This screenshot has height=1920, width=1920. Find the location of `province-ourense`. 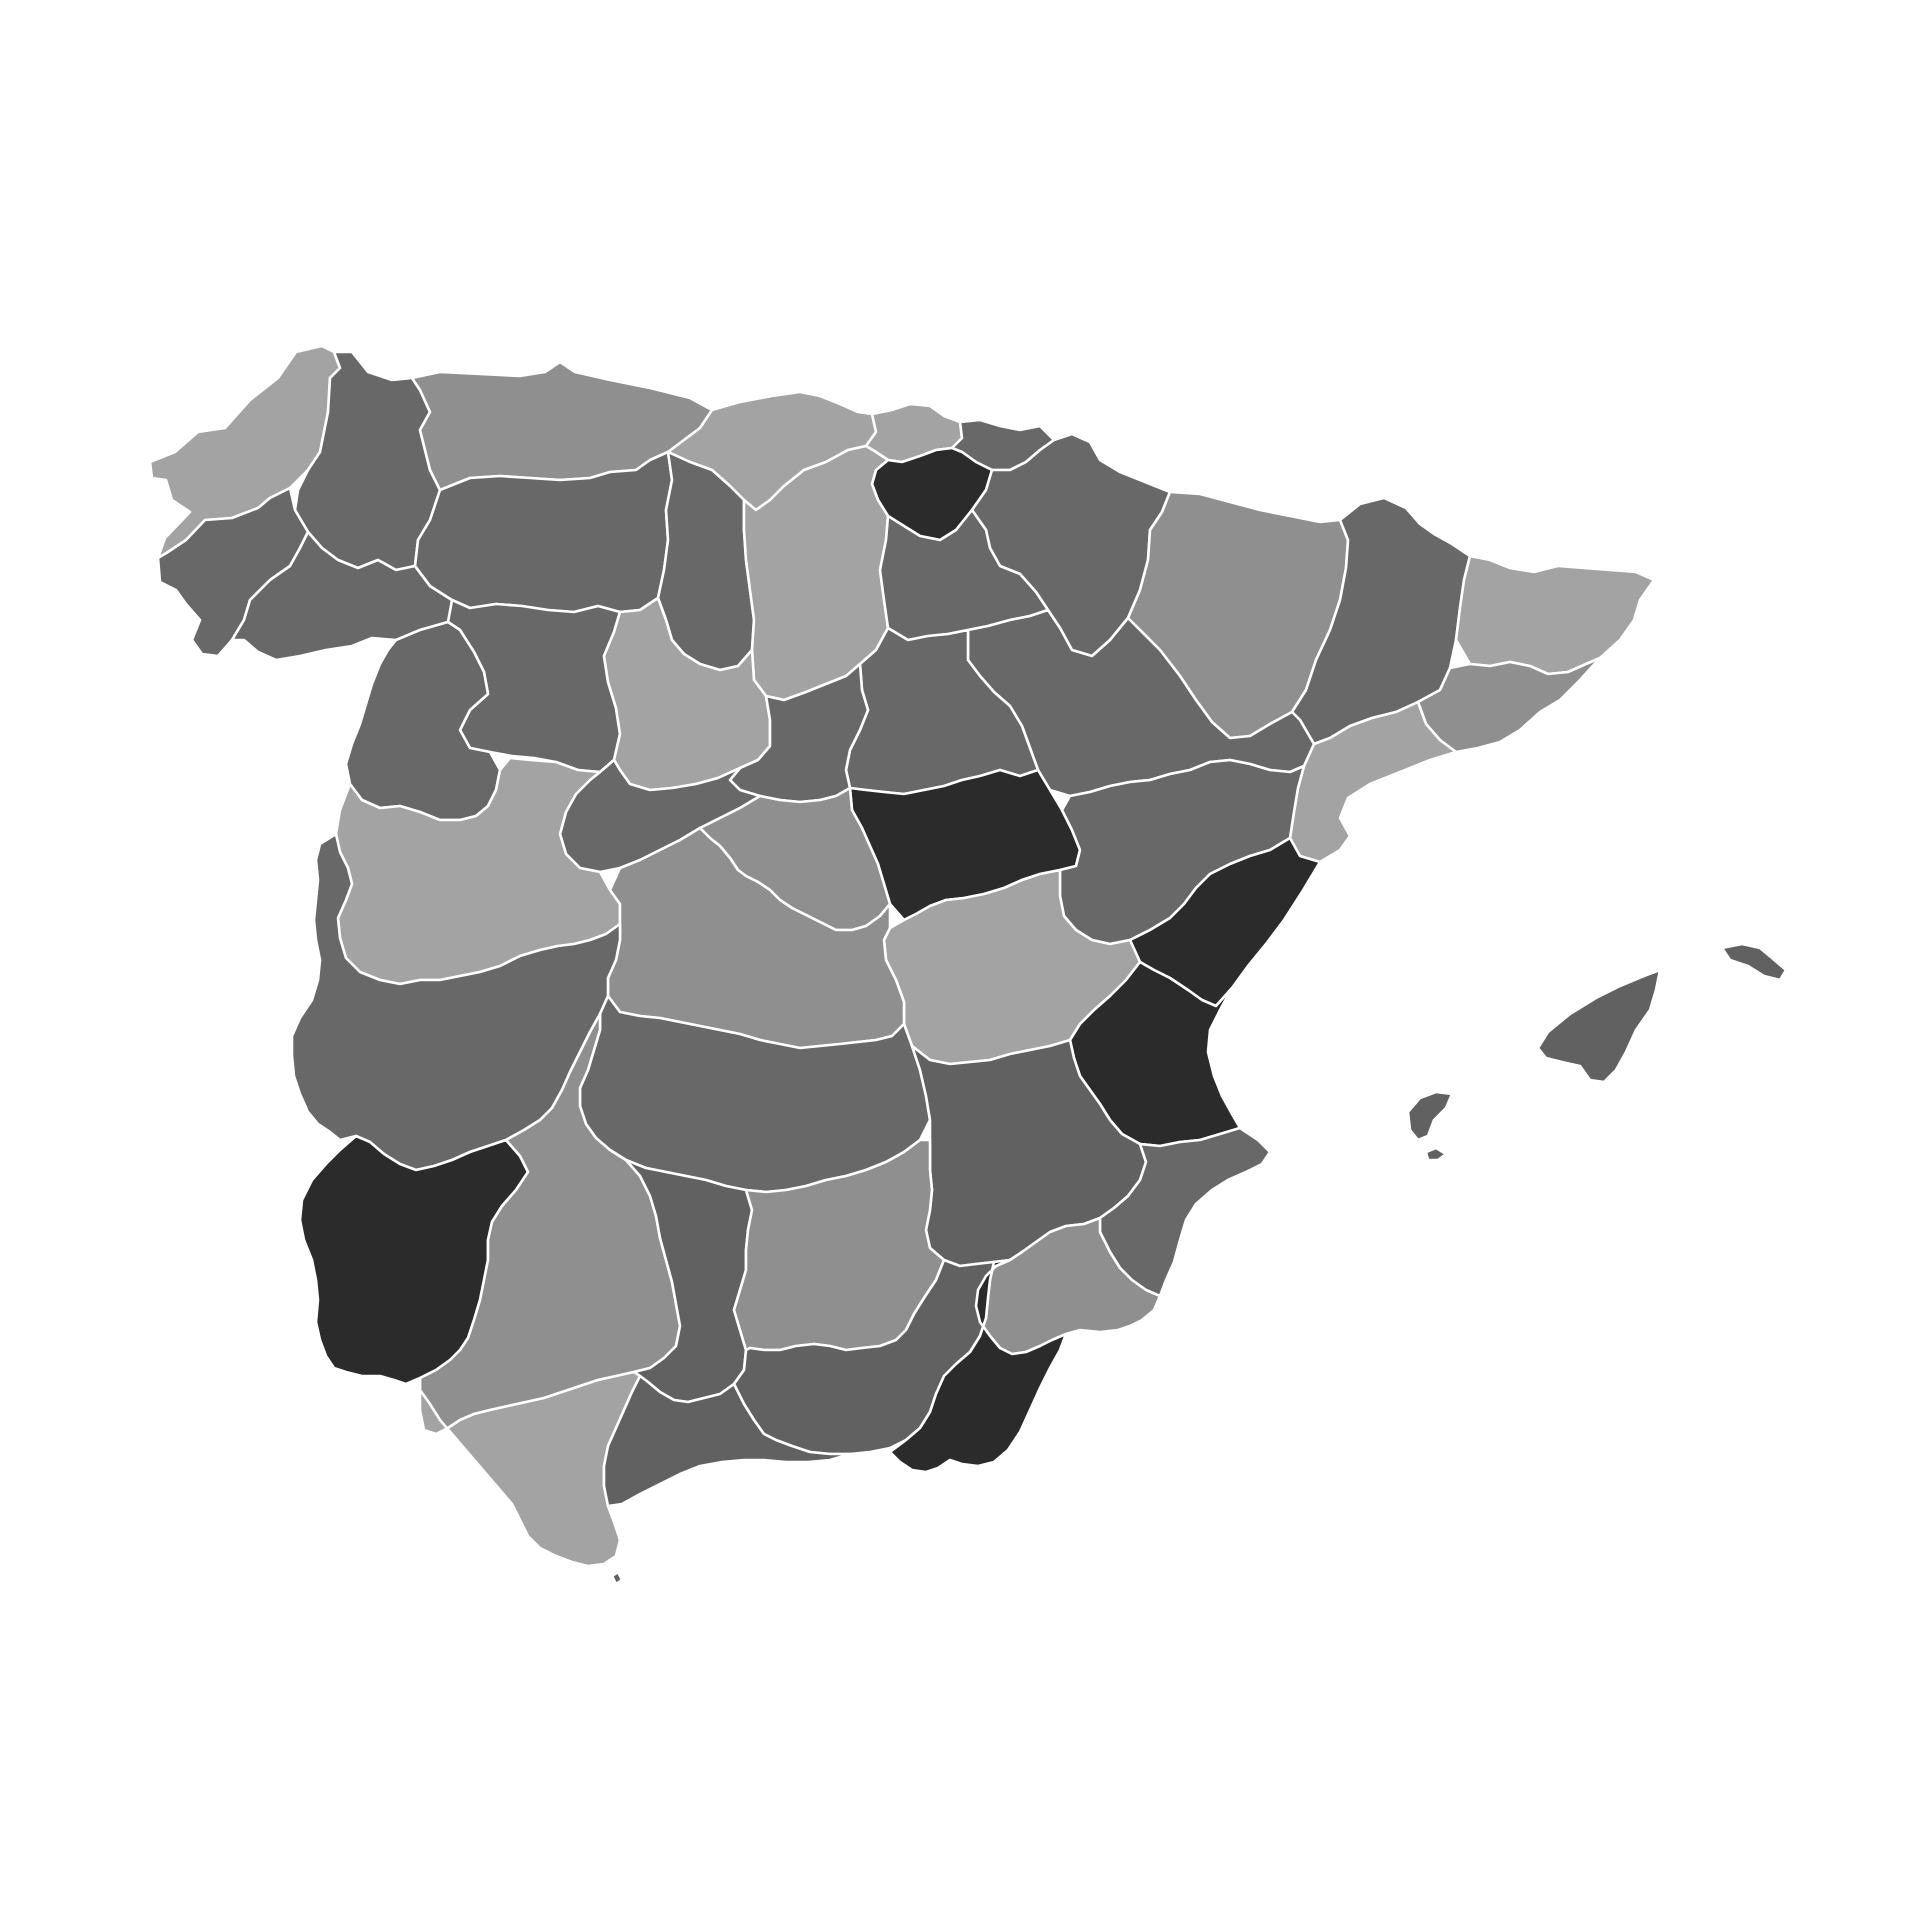

province-ourense is located at coordinates (346, 596).